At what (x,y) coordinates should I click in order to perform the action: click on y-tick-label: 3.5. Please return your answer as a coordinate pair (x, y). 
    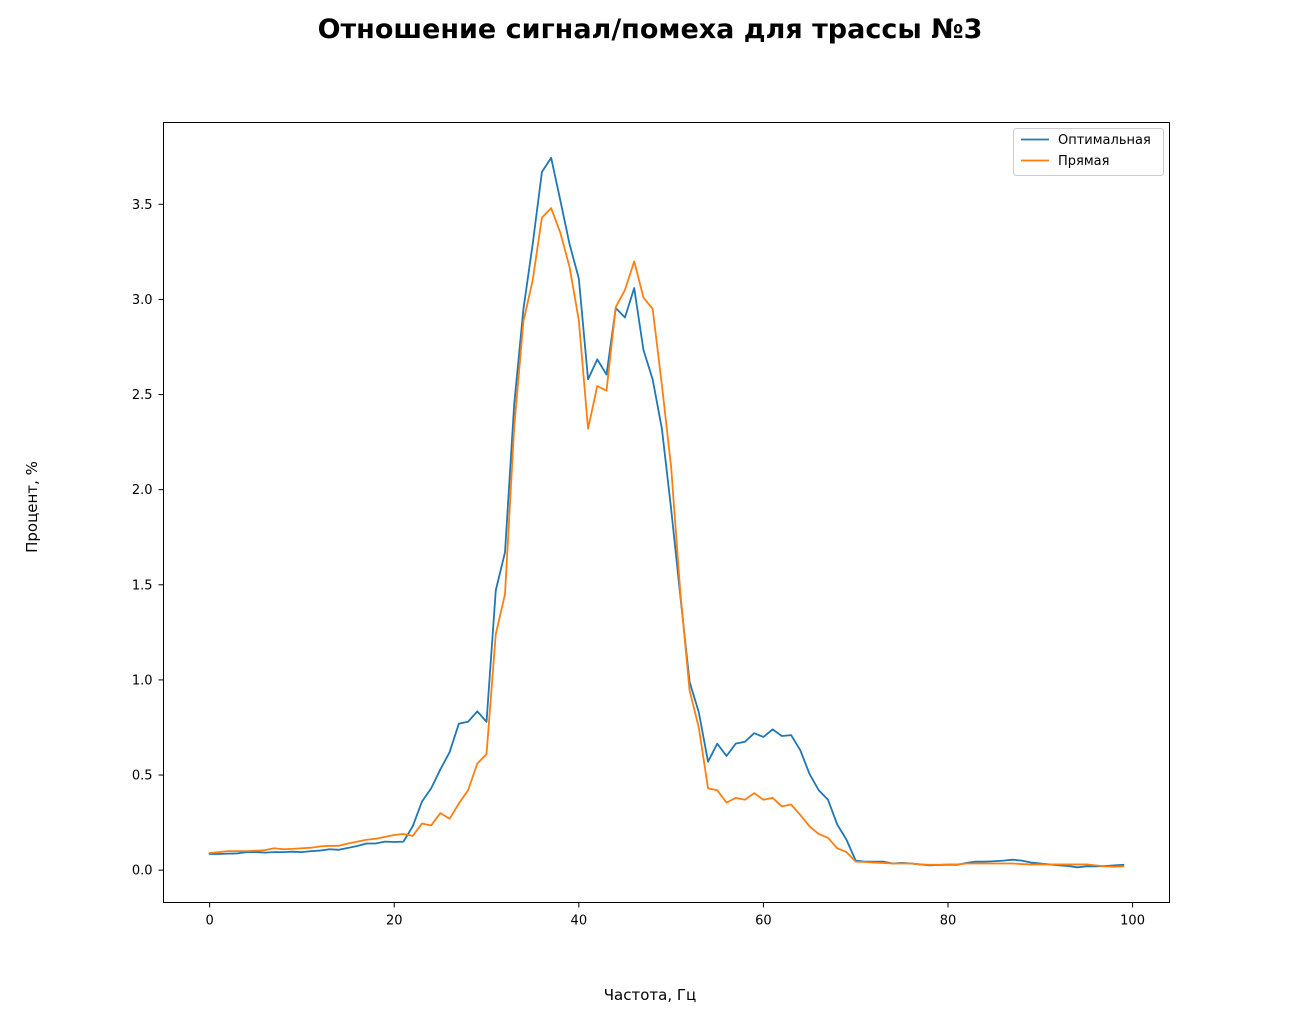
    Looking at the image, I should click on (142, 205).